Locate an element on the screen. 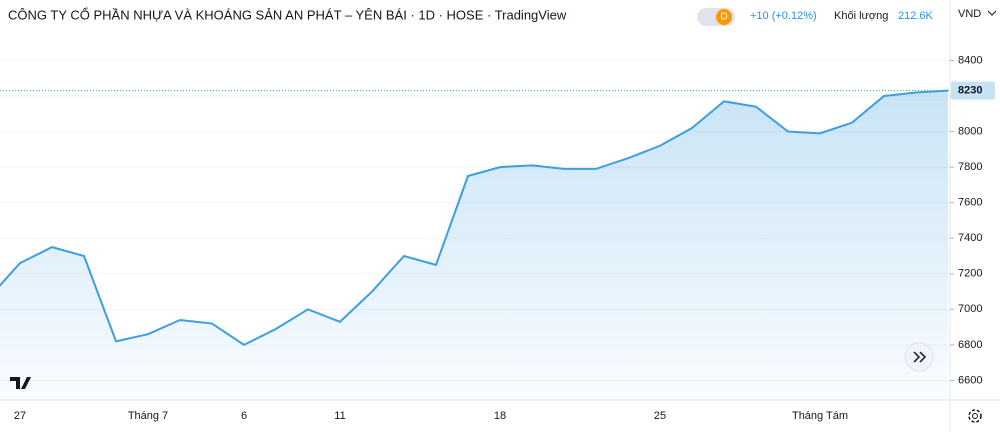  y-tick-label: 7000 is located at coordinates (970, 309).